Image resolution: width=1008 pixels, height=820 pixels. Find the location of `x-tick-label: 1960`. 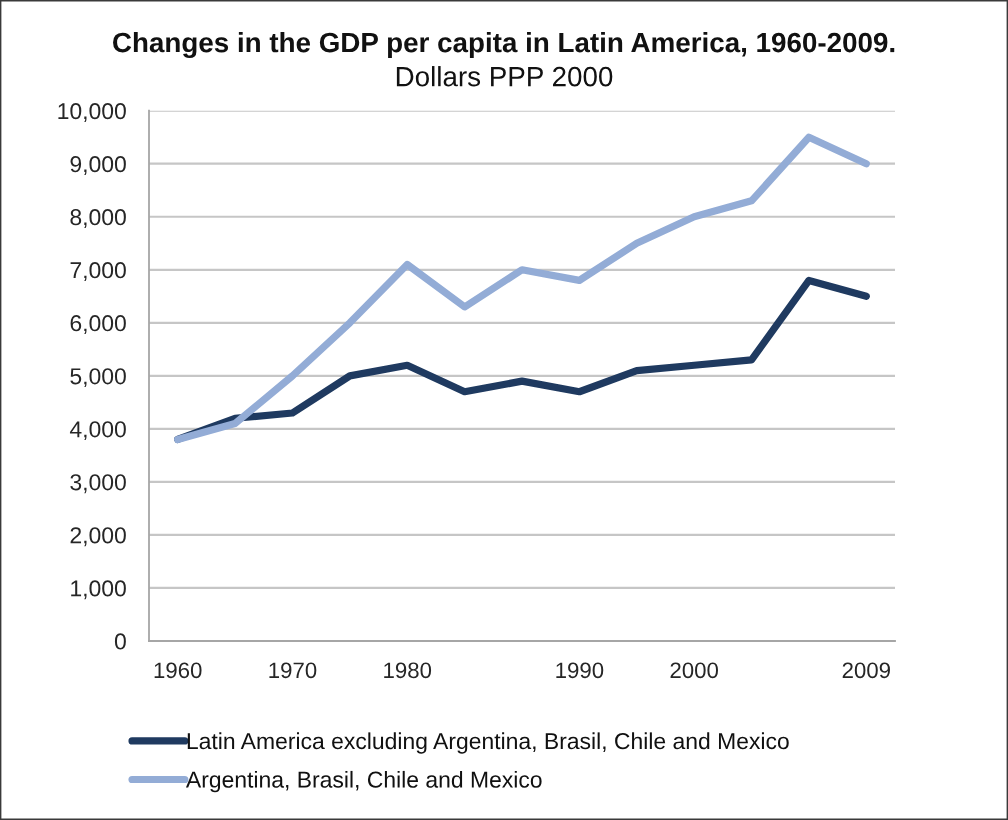

x-tick-label: 1960 is located at coordinates (178, 670).